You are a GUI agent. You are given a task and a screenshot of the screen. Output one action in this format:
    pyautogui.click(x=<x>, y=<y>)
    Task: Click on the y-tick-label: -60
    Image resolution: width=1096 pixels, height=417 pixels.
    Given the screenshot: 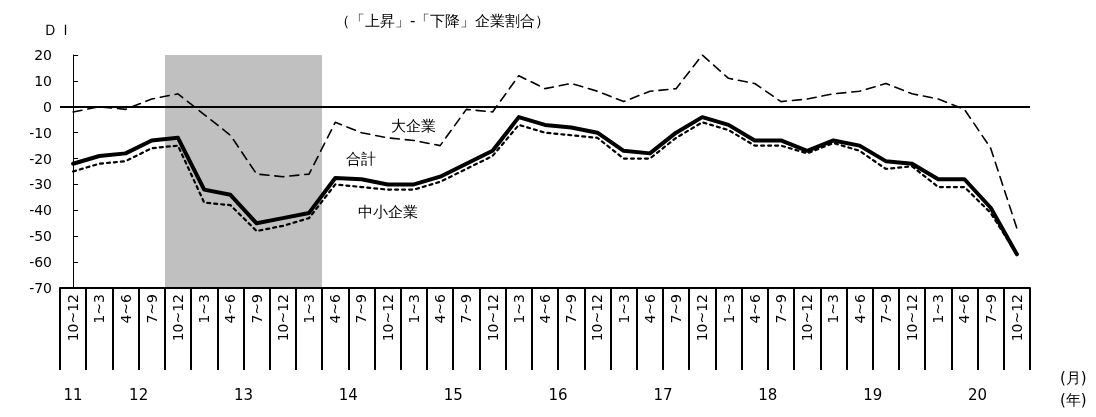 What is the action you would take?
    pyautogui.click(x=40, y=262)
    